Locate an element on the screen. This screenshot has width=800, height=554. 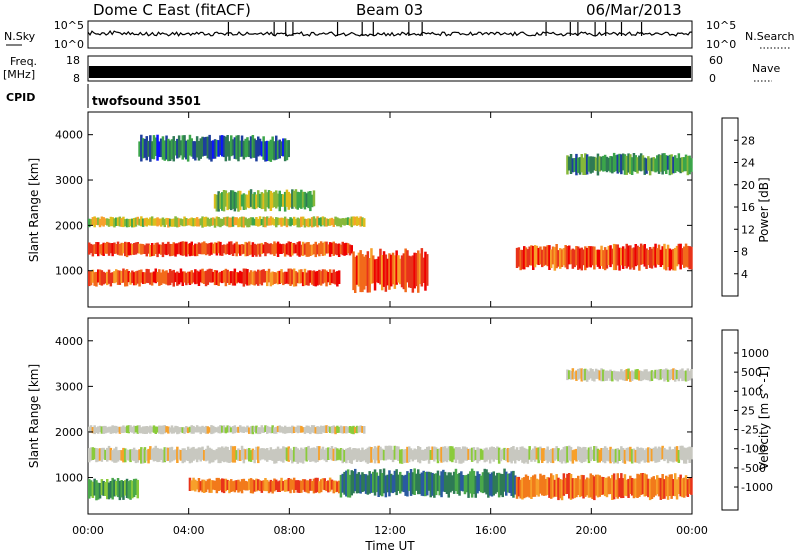
nsearch-label: N.Search is located at coordinates (770, 36).